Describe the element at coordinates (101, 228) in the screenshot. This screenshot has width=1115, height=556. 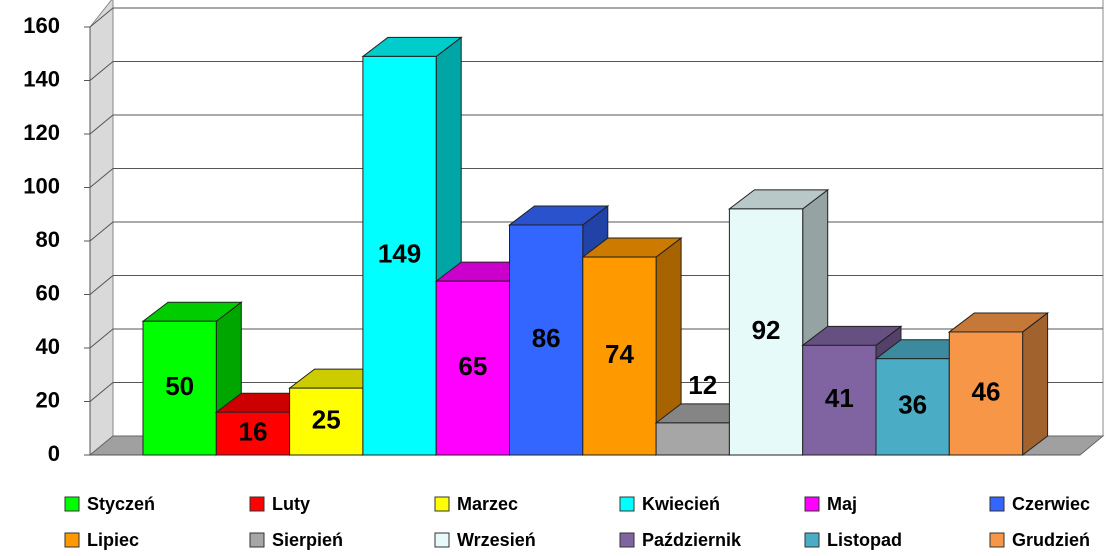
I see `side-wall` at that location.